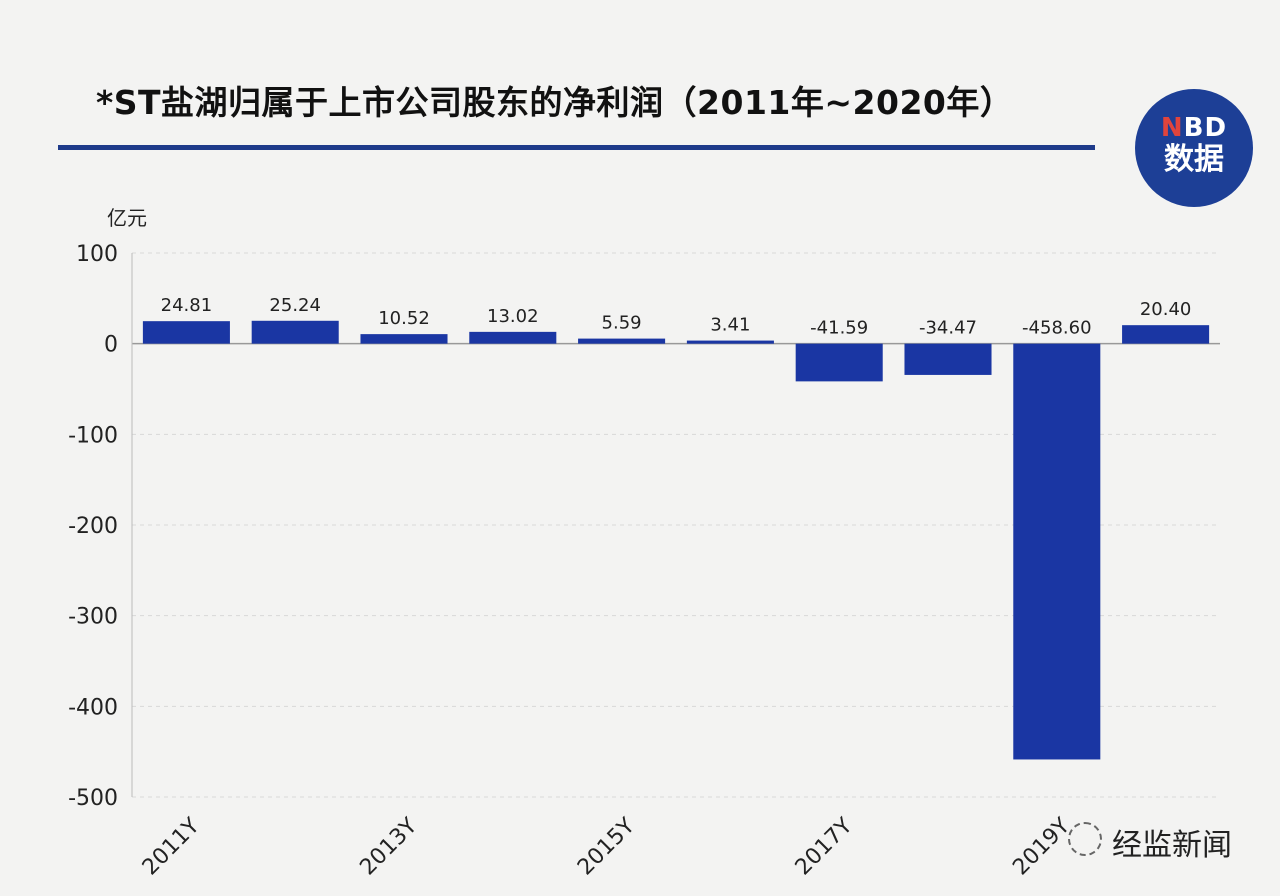 Image resolution: width=1280 pixels, height=896 pixels. I want to click on watermark-text: 经监新闻, so click(1172, 845).